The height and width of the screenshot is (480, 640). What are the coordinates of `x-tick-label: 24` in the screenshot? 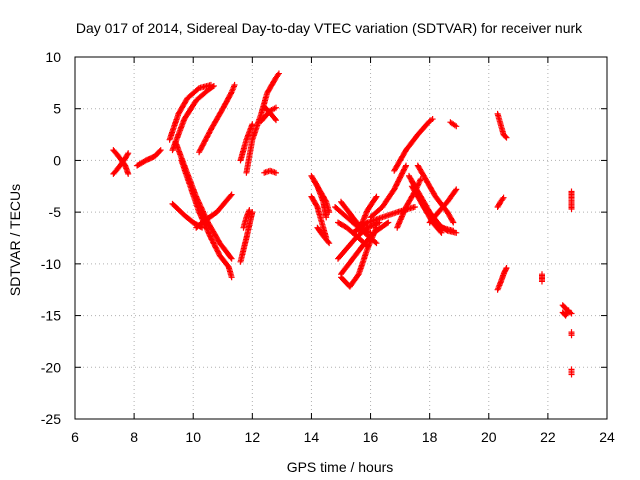 It's located at (607, 437).